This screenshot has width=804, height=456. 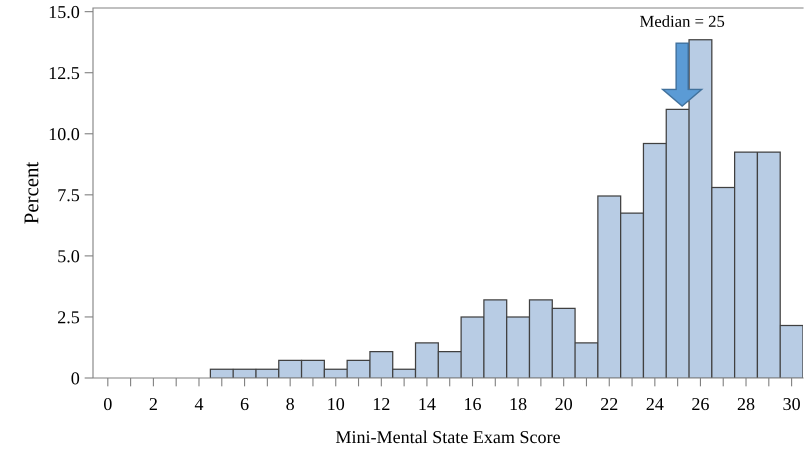 What do you see at coordinates (153, 404) in the screenshot?
I see `x-tick-label: 2` at bounding box center [153, 404].